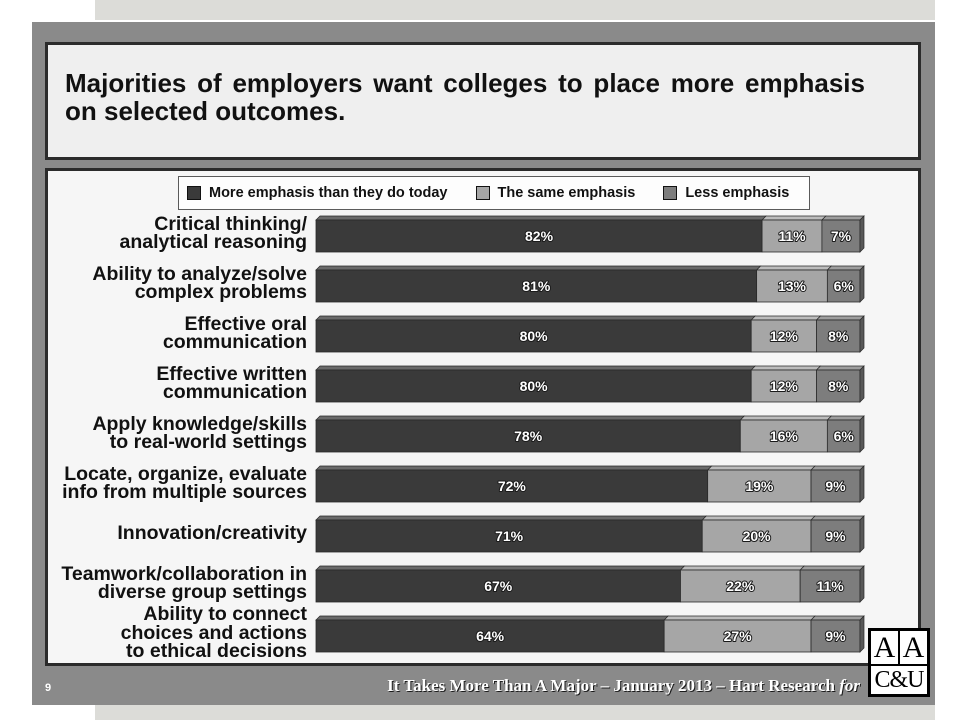 This screenshot has width=960, height=720. What do you see at coordinates (849, 685) in the screenshot?
I see `footer-italic-text: for` at bounding box center [849, 685].